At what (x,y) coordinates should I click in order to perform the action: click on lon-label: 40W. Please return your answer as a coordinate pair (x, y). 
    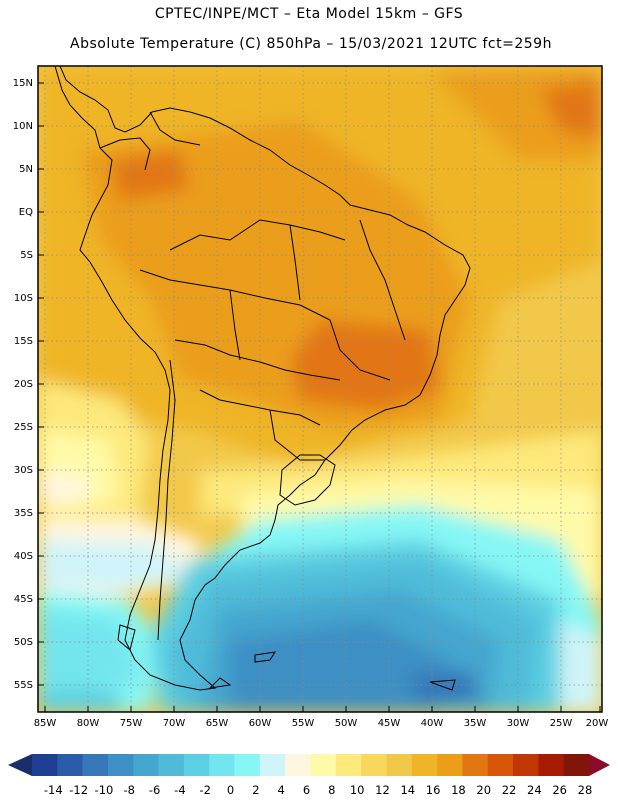
    Looking at the image, I should click on (432, 723).